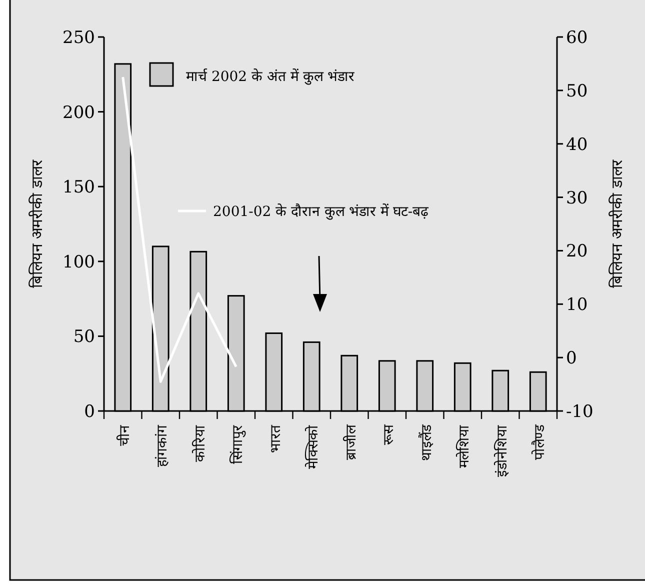  Describe the element at coordinates (501, 451) in the screenshot. I see `x-tick-label: इंडोनेशिया` at that location.